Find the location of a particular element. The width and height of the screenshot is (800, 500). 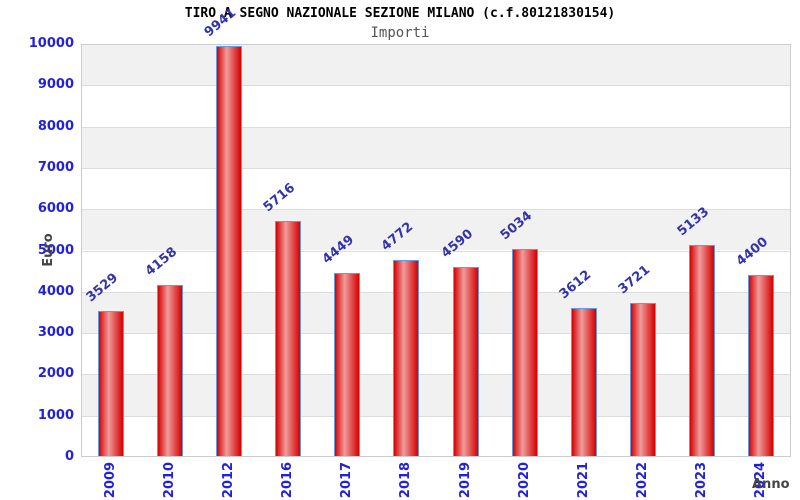

y-axis-title: Euro is located at coordinates (48, 250).